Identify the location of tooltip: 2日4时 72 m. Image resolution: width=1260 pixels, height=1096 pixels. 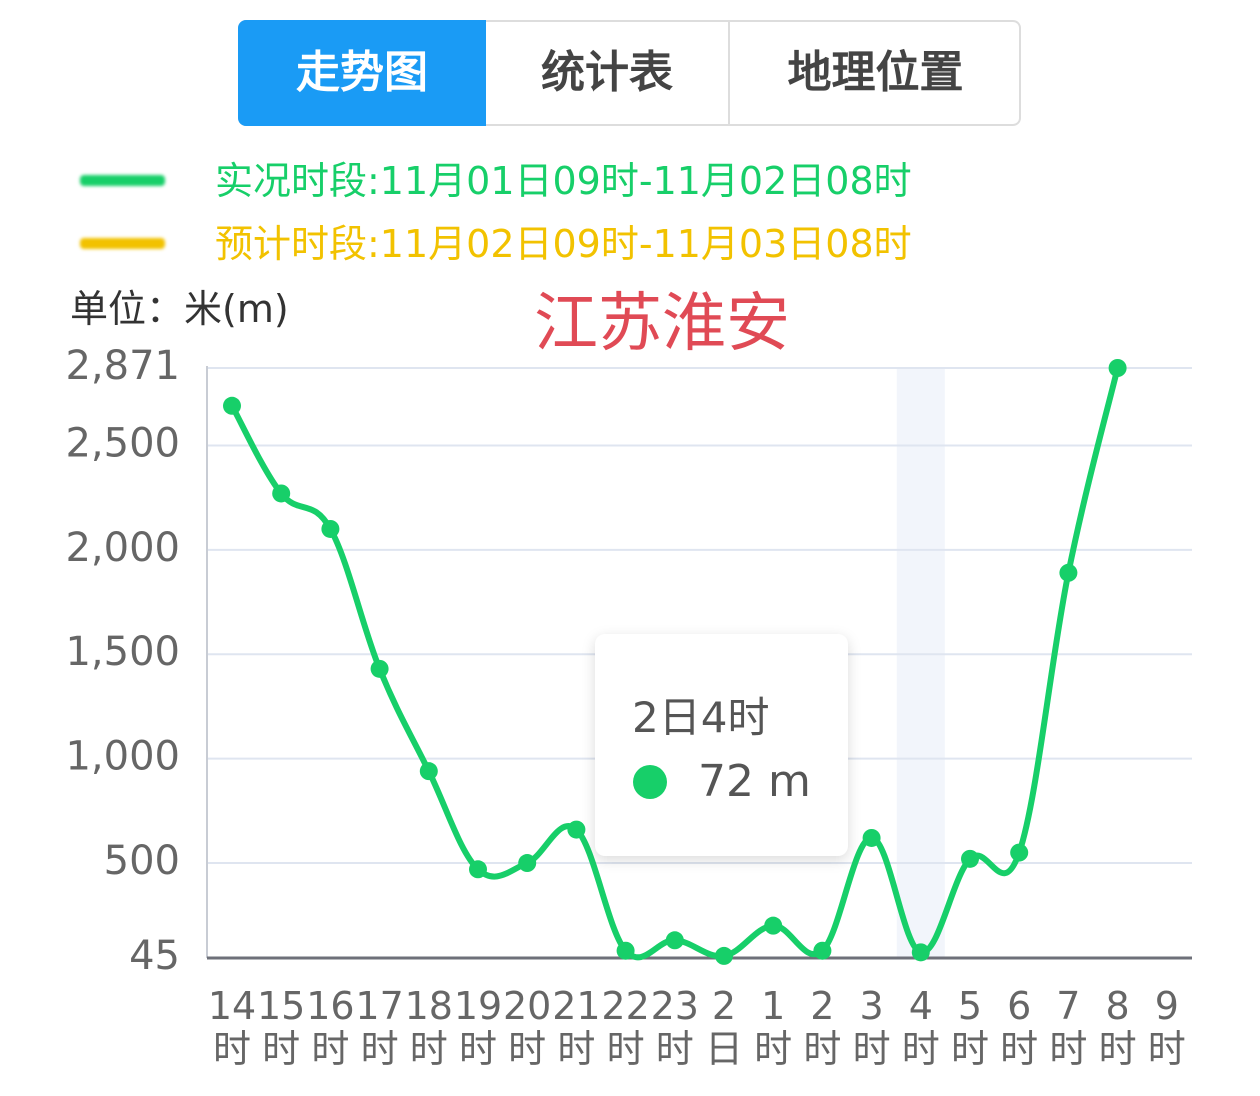
(721, 745).